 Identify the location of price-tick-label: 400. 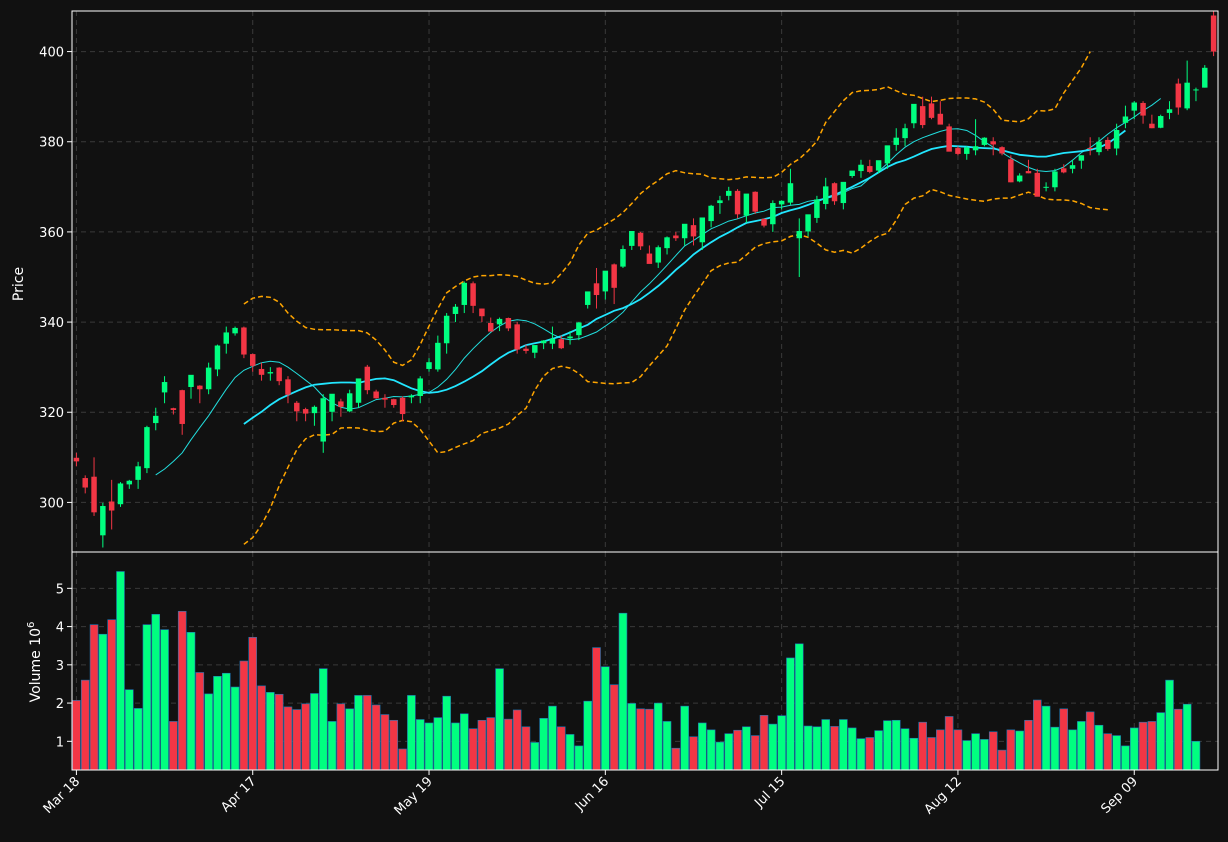
(51, 53).